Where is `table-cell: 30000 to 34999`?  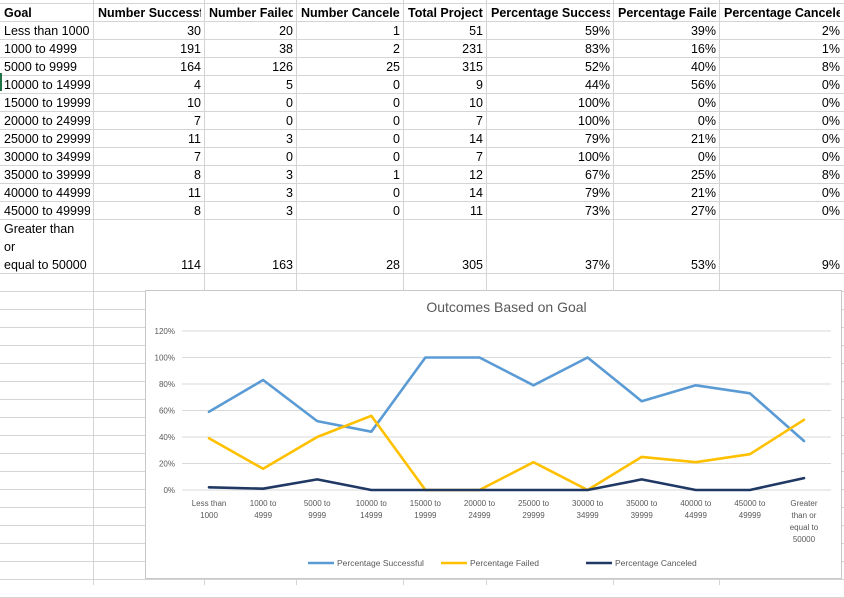
table-cell: 30000 to 34999 is located at coordinates (47, 157).